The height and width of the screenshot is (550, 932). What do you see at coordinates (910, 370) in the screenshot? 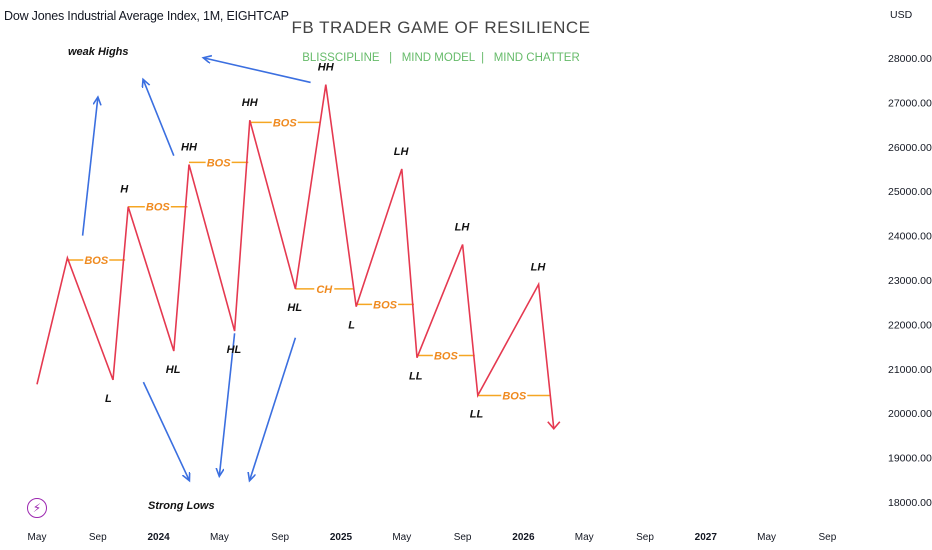
I see `y-tick-label: 21000.00` at bounding box center [910, 370].